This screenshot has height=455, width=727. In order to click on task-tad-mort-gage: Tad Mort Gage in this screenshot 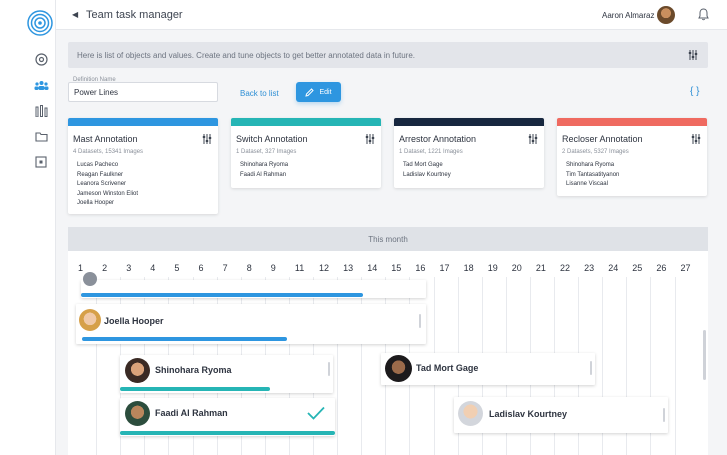, I will do `click(488, 369)`.